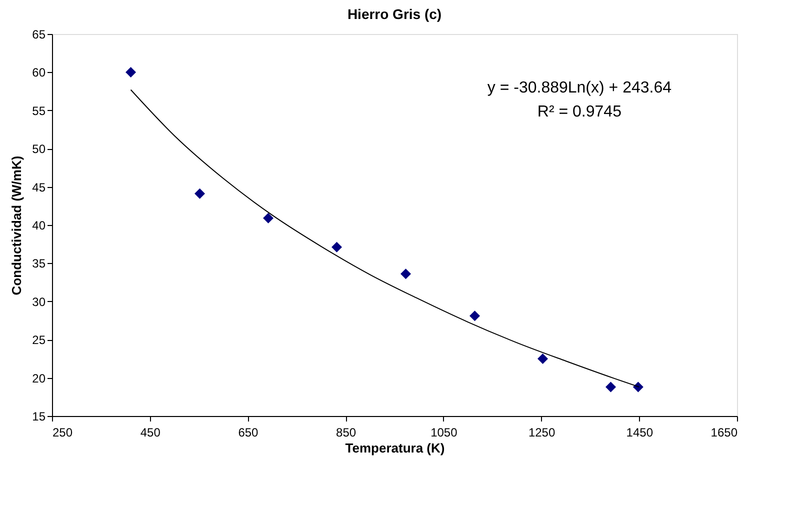  Describe the element at coordinates (395, 448) in the screenshot. I see `x-axis-title: Temperatura (K)` at that location.